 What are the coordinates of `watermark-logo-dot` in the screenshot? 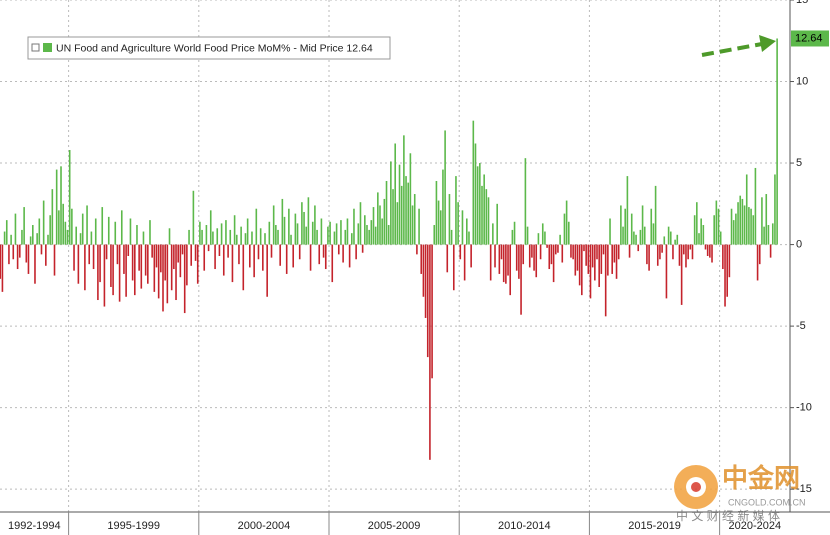 It's located at (696, 487).